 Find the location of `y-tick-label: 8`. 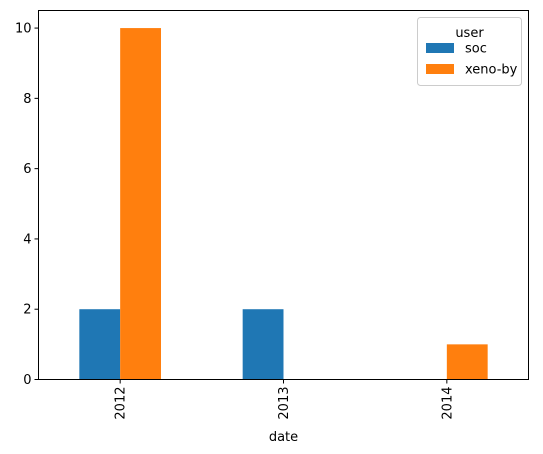

y-tick-label: 8 is located at coordinates (27, 99).